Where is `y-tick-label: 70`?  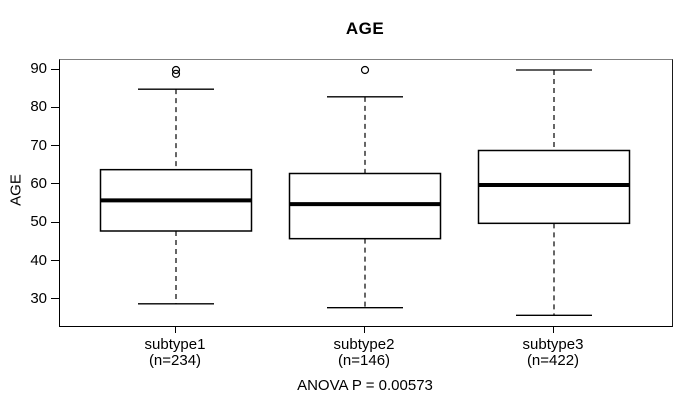
y-tick-label: 70 is located at coordinates (38, 145).